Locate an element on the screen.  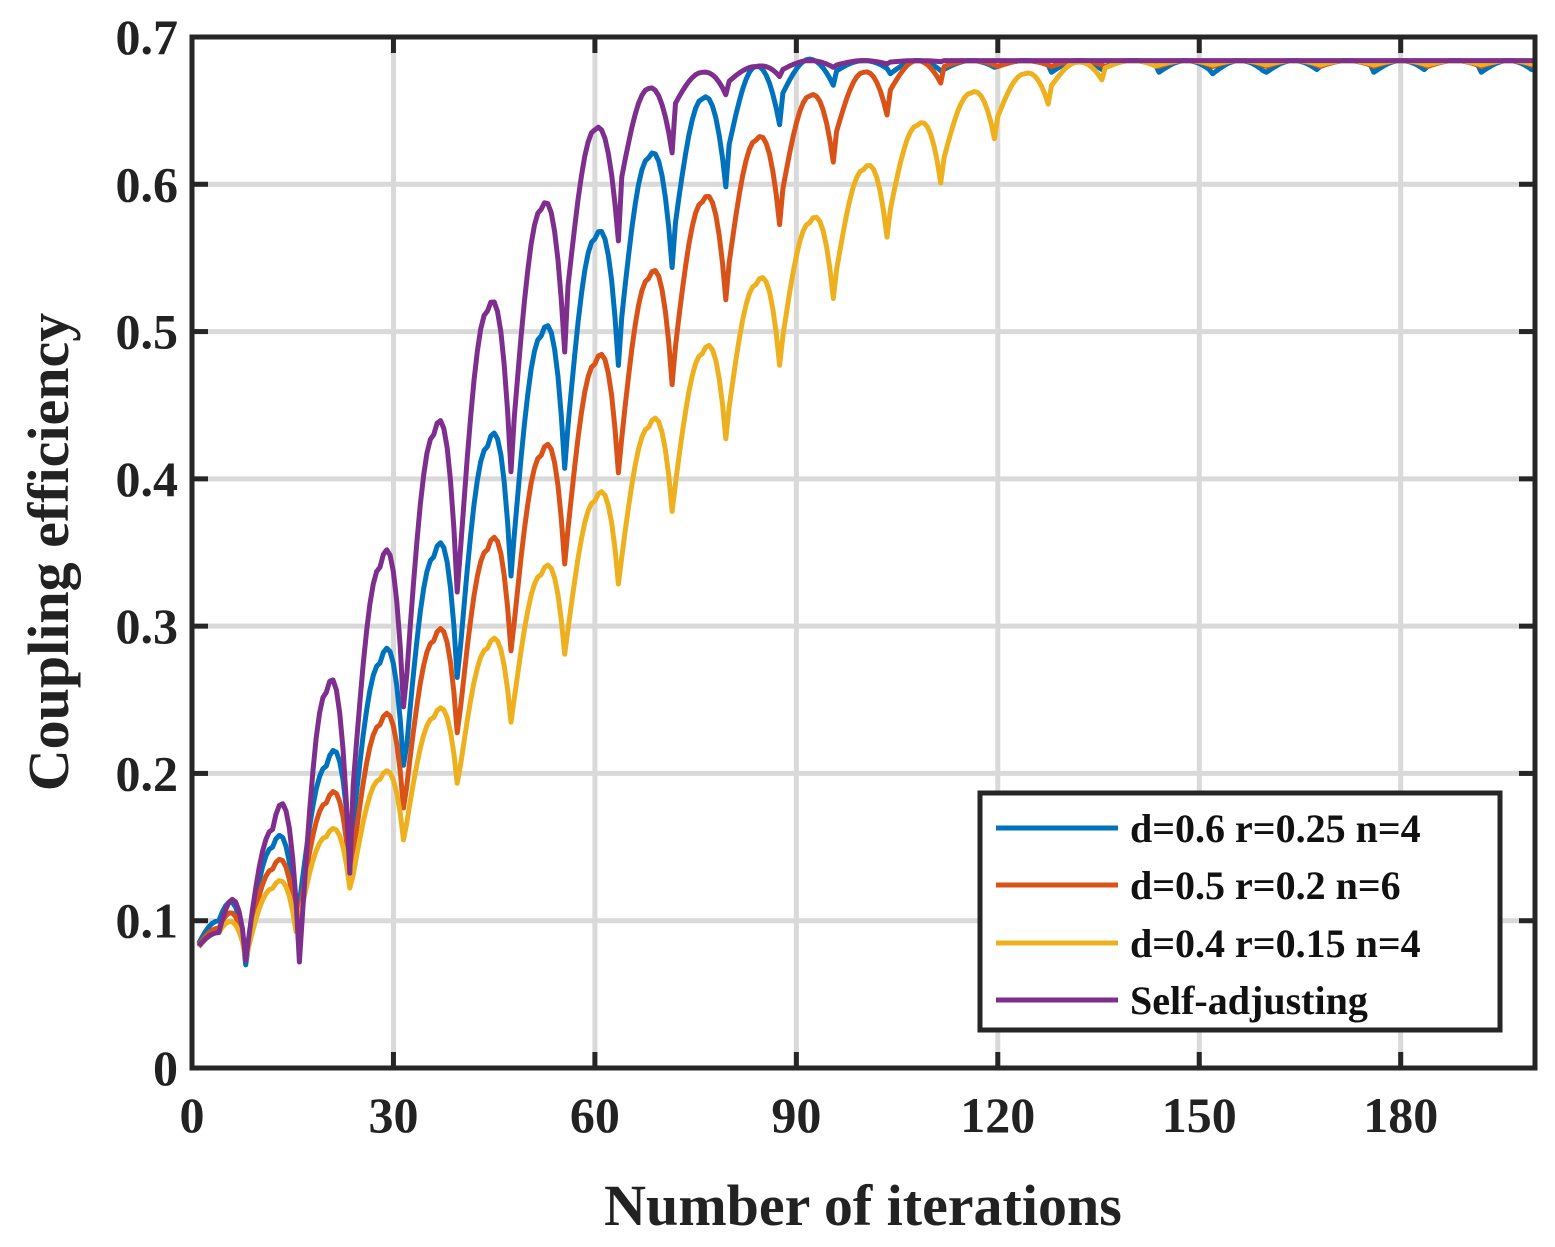
legend-label: d=0.6 r=0.25 n=4 is located at coordinates (1275, 828).